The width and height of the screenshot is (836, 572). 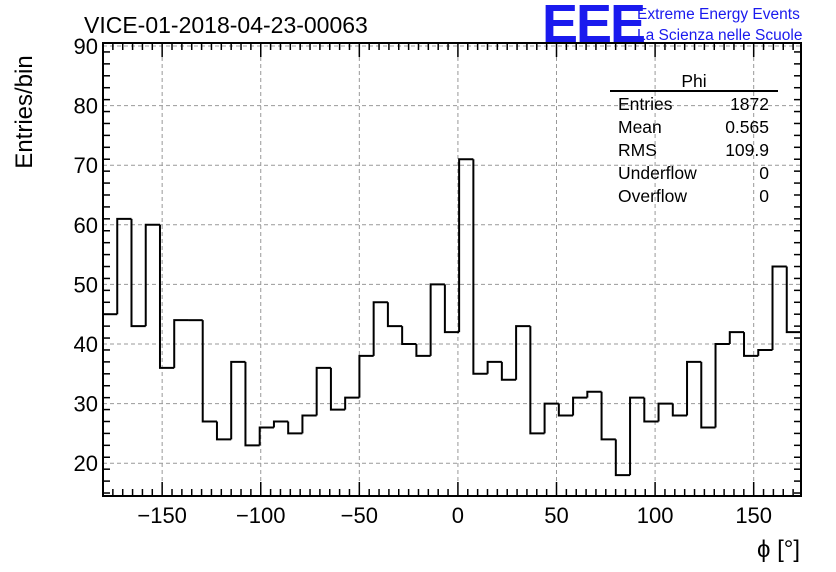 What do you see at coordinates (657, 173) in the screenshot?
I see `stats-label: Underflow` at bounding box center [657, 173].